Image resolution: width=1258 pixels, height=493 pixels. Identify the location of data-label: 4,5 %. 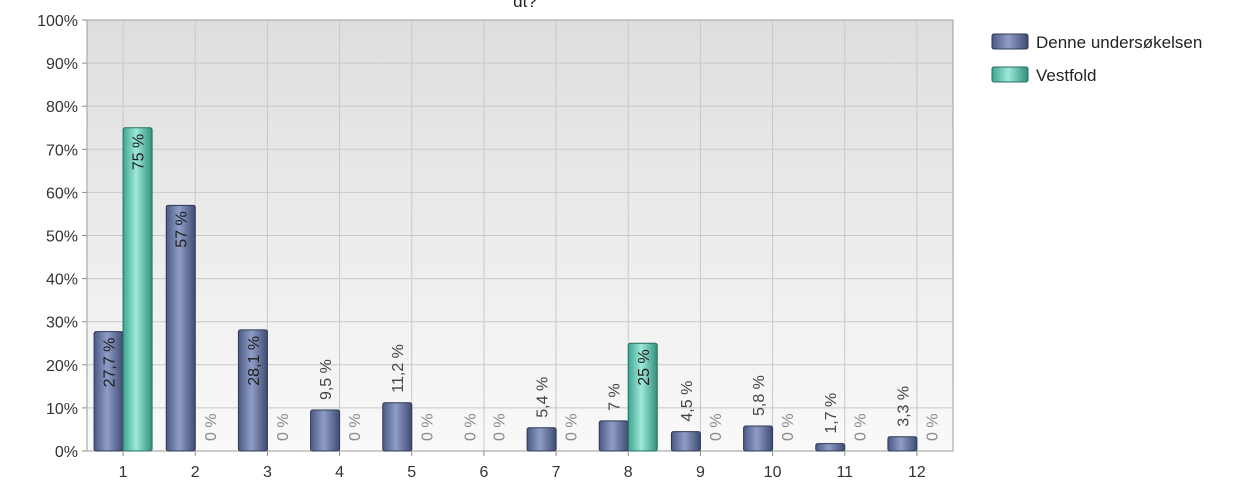
(687, 401).